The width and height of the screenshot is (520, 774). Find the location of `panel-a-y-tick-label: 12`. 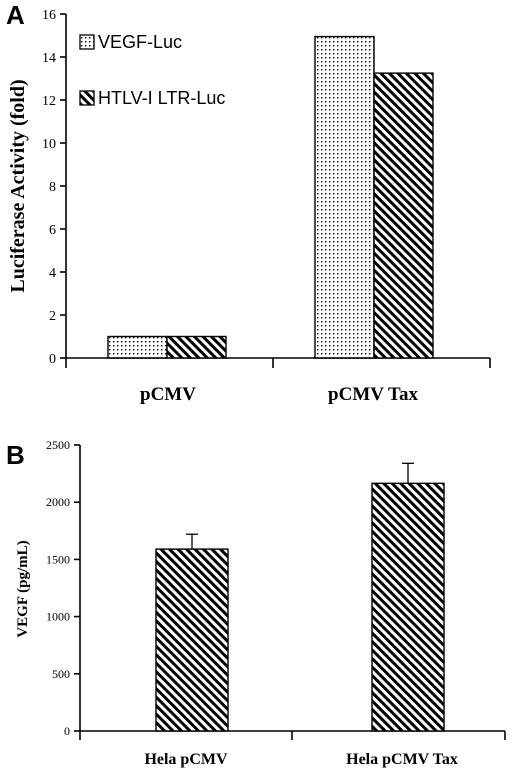

panel-a-y-tick-label: 12 is located at coordinates (49, 101).